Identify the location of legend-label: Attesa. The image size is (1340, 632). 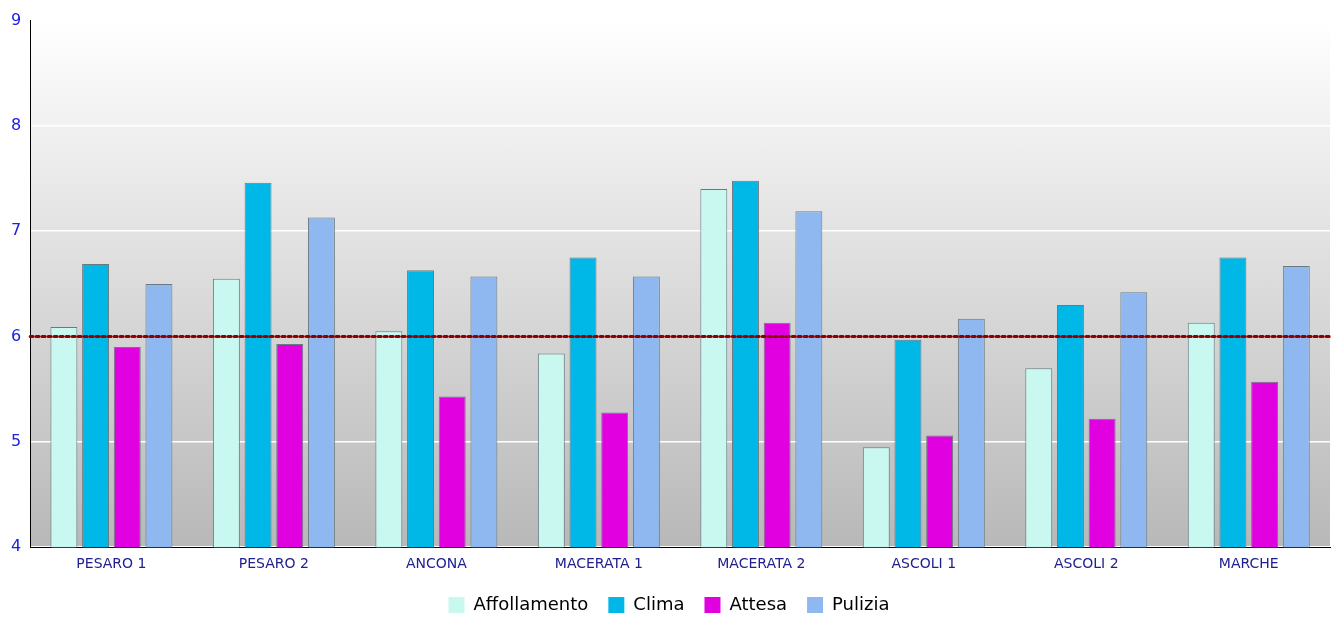
(758, 603).